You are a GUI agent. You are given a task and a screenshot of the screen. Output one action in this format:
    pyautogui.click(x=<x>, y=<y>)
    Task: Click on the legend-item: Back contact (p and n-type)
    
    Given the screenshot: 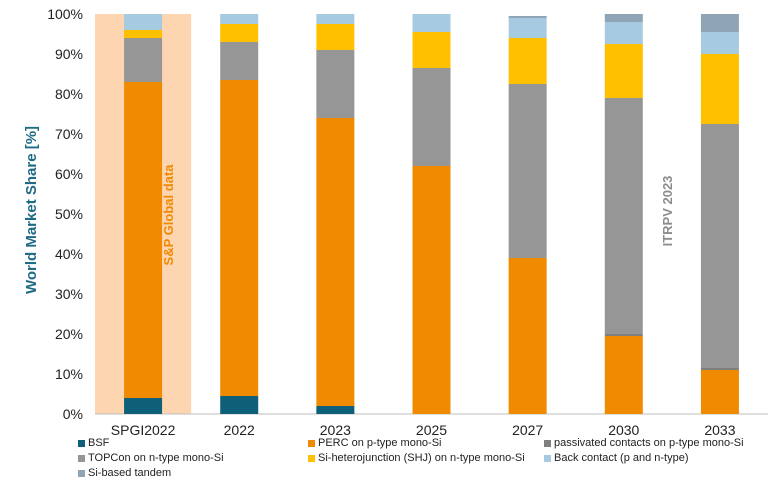 What is the action you would take?
    pyautogui.click(x=616, y=458)
    